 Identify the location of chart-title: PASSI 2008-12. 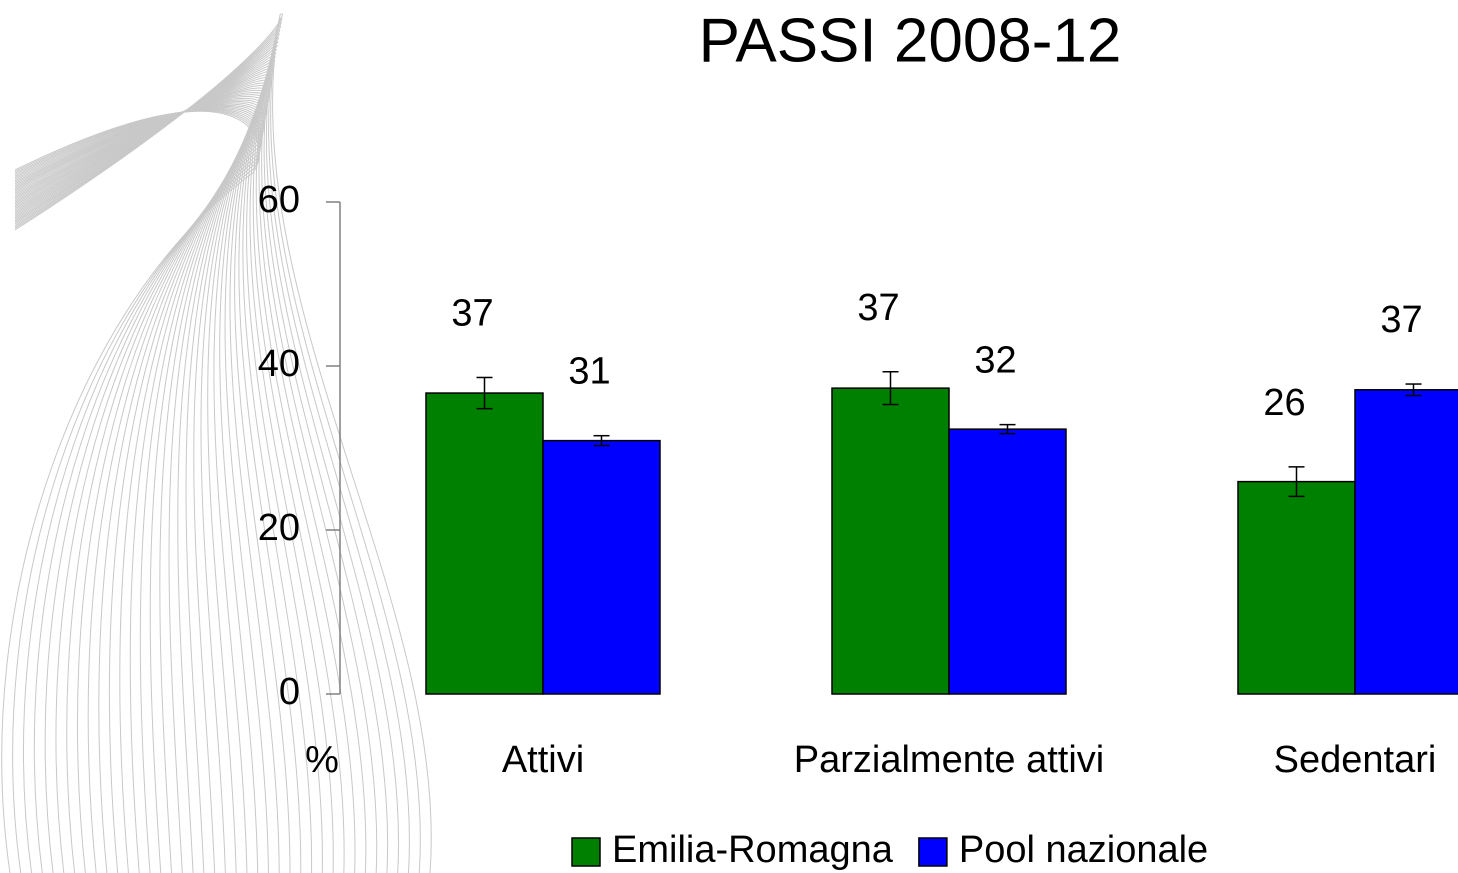
(910, 40).